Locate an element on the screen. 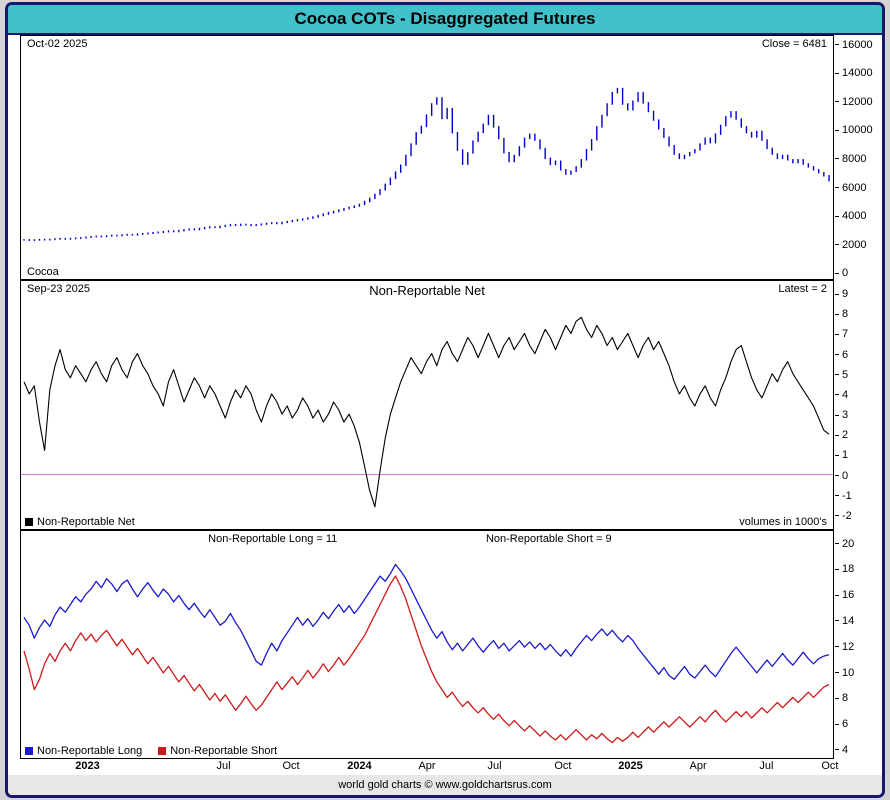 The height and width of the screenshot is (800, 890). price-date-label: Oct-02 2025 is located at coordinates (57, 44).